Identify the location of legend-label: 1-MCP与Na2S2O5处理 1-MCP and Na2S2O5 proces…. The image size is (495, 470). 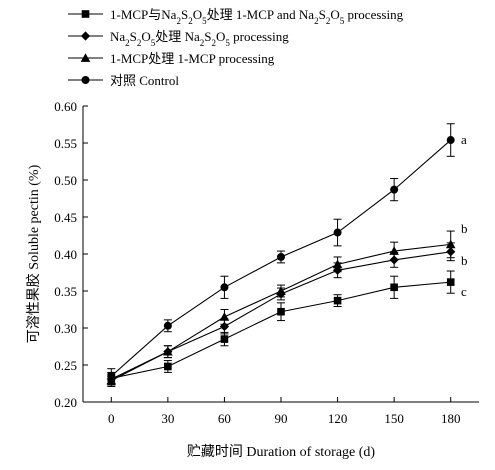
(257, 16).